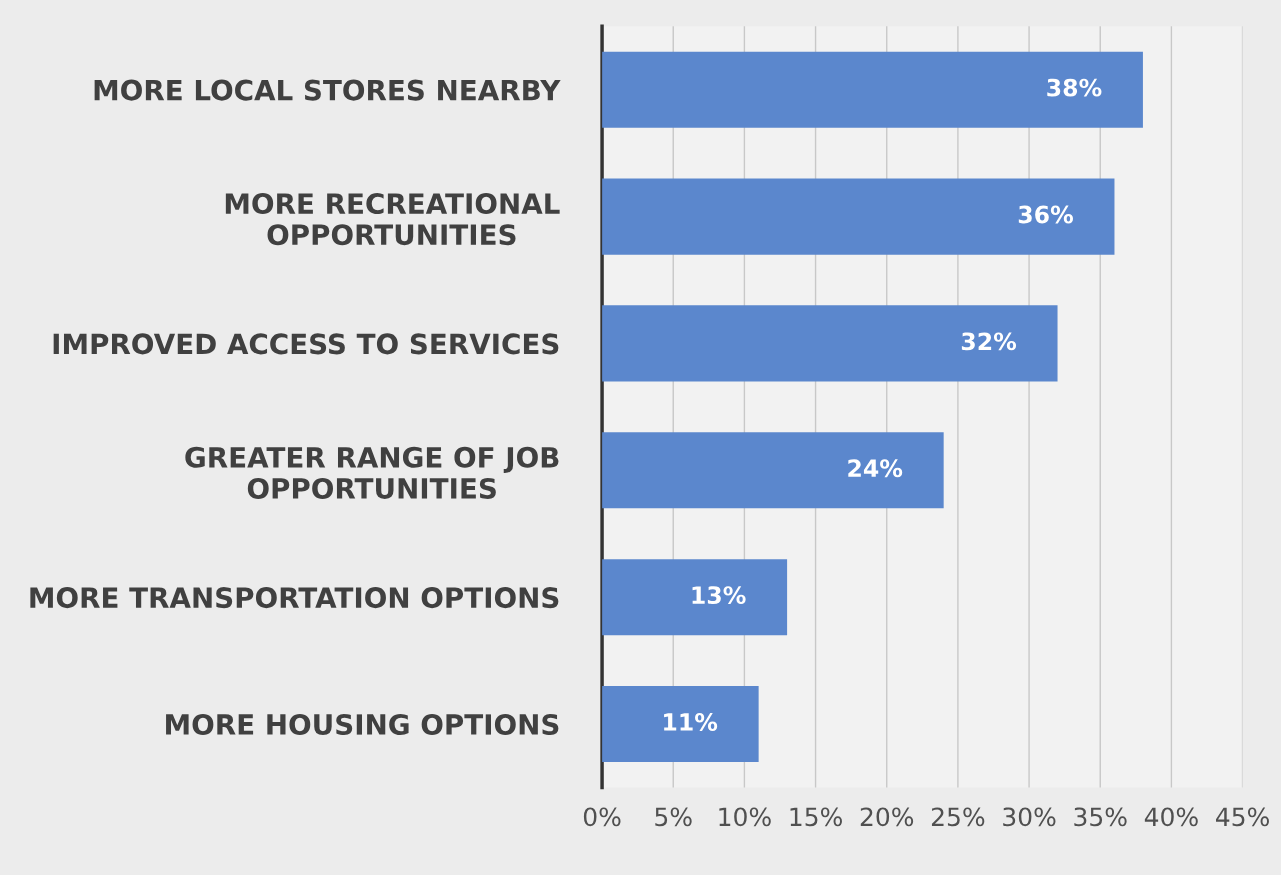  What do you see at coordinates (875, 468) in the screenshot?
I see `data-label: 24%` at bounding box center [875, 468].